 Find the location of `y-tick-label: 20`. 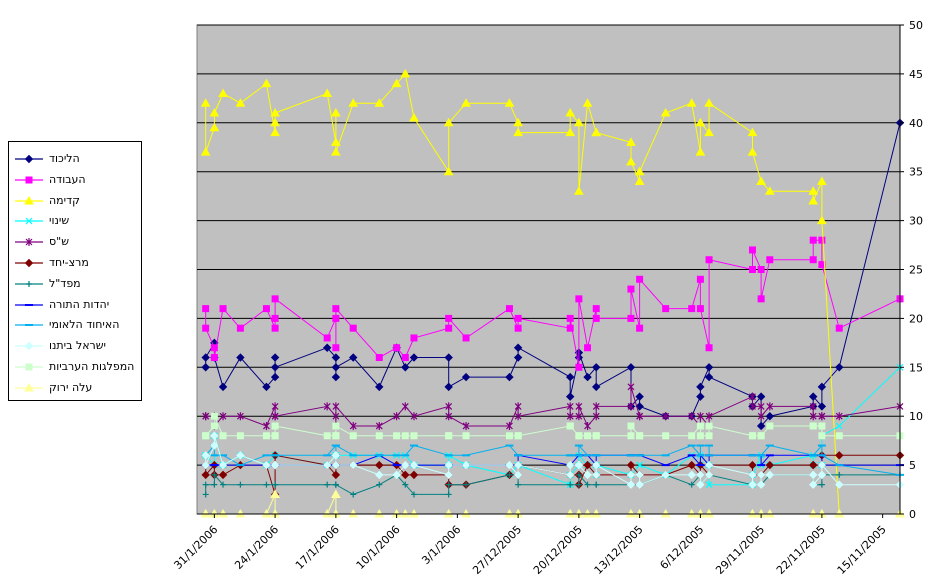

y-tick-label: 20 is located at coordinates (916, 318).